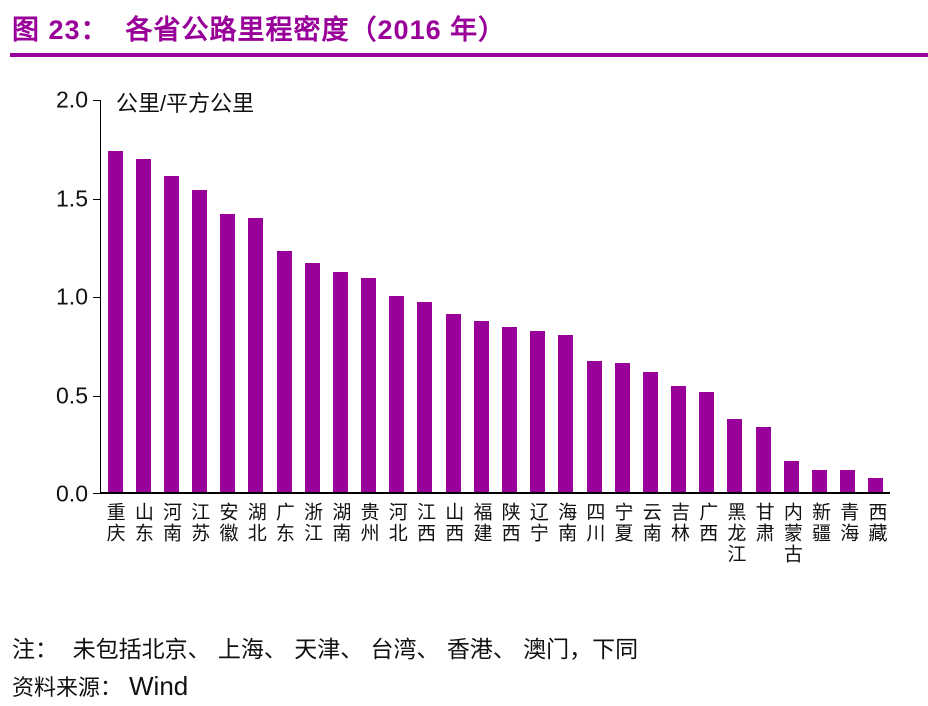 This screenshot has width=928, height=706. Describe the element at coordinates (763, 459) in the screenshot. I see `bar-甘肃` at that location.